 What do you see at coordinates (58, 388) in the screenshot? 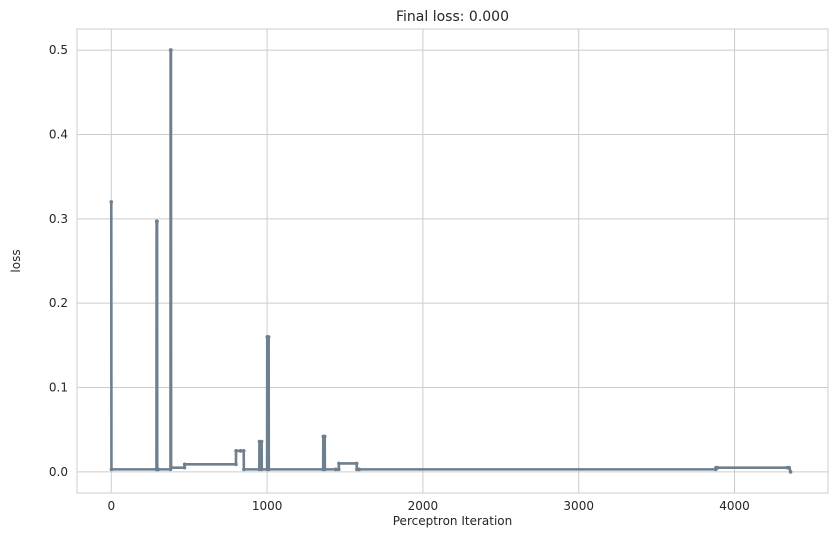
I see `y-tick-label: 0.1` at bounding box center [58, 388].